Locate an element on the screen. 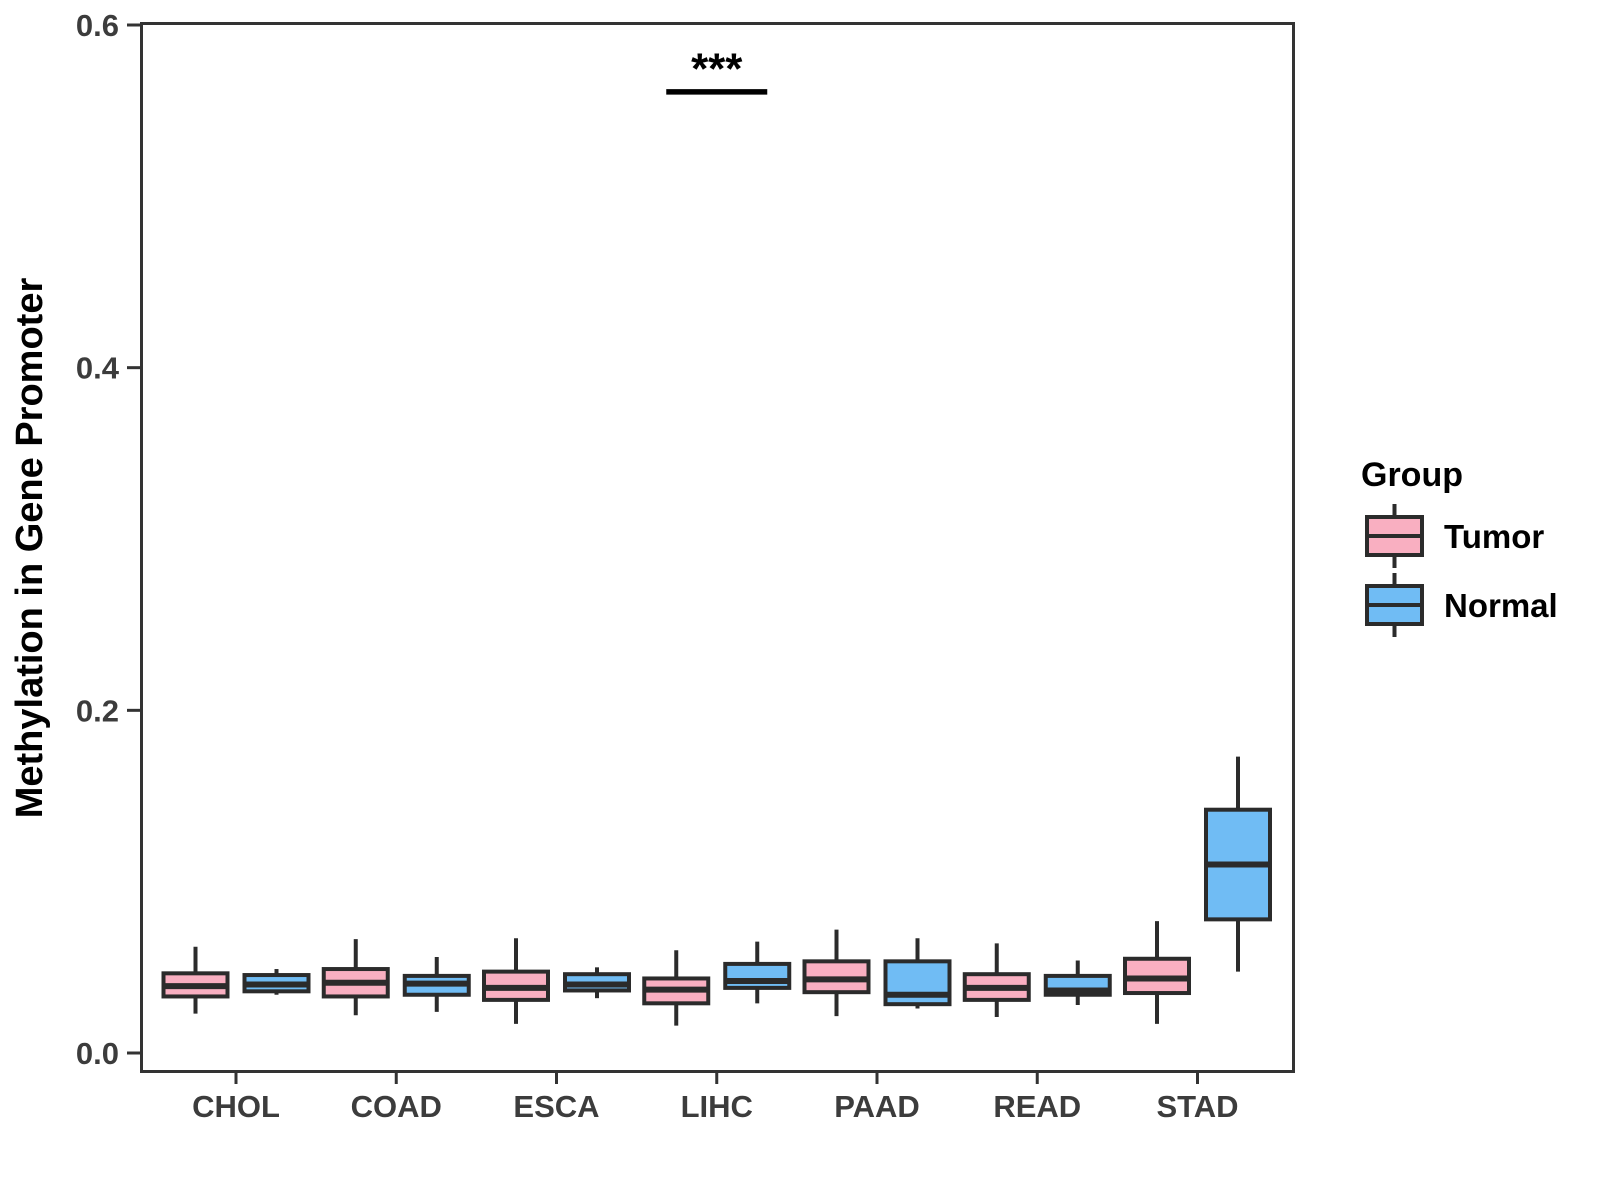 This screenshot has height=1200, width=1600. x-axis-label-chol: CHOL is located at coordinates (236, 1106).